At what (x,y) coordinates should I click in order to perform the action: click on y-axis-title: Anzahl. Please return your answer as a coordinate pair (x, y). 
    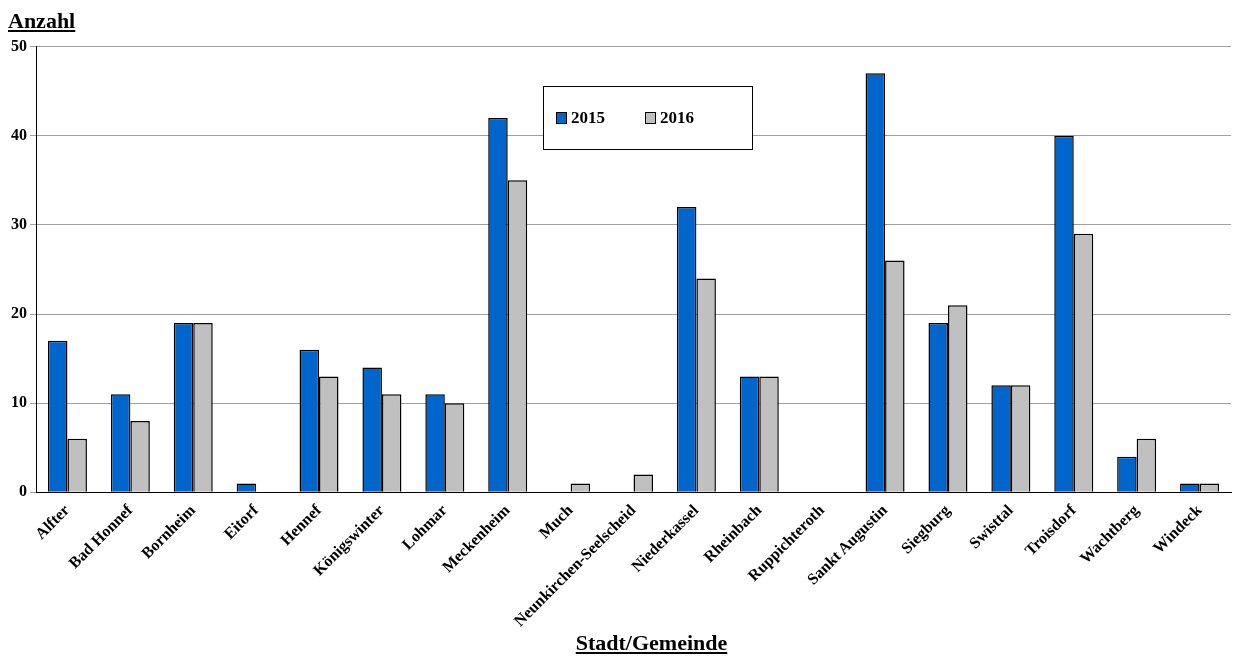
    Looking at the image, I should click on (42, 21).